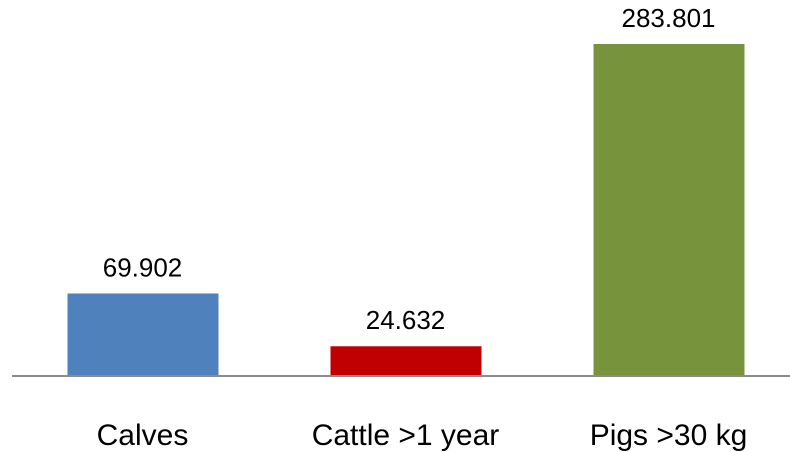 This screenshot has height=452, width=790. Describe the element at coordinates (143, 435) in the screenshot. I see `x-tick-label: Calves` at that location.